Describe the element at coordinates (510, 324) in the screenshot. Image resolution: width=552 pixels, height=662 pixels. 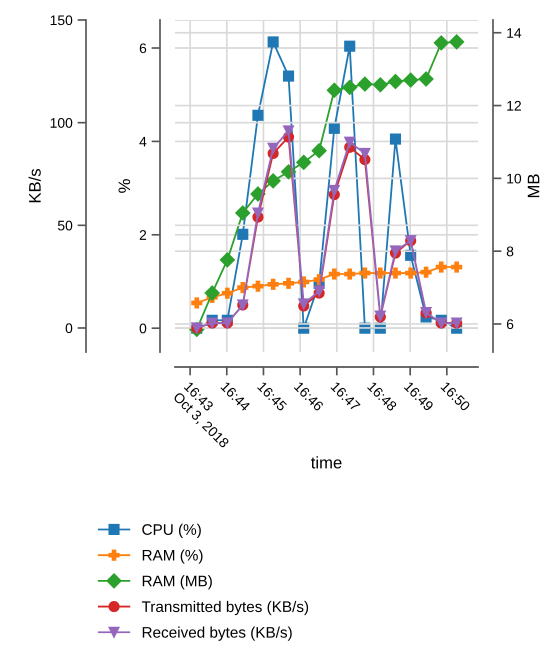
I see `y2-tick-label: 6` at that location.